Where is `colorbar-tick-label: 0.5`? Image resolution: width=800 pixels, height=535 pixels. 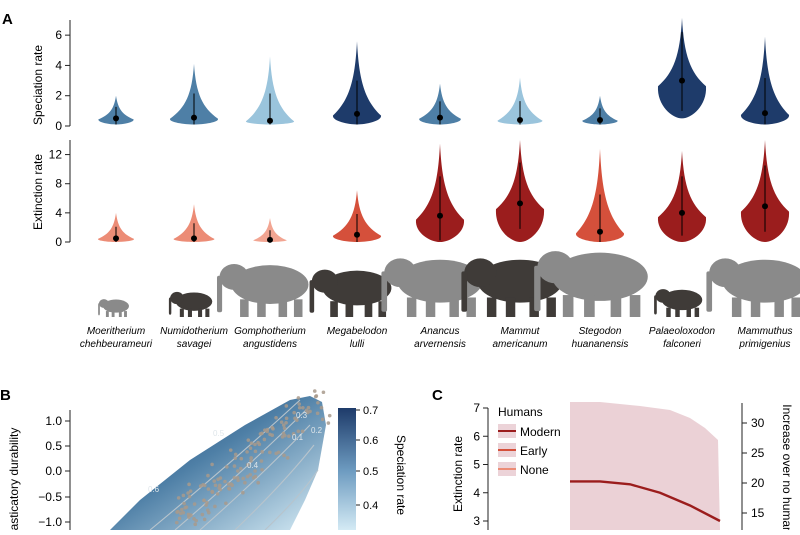
colorbar-tick-label: 0.5 is located at coordinates (370, 472).